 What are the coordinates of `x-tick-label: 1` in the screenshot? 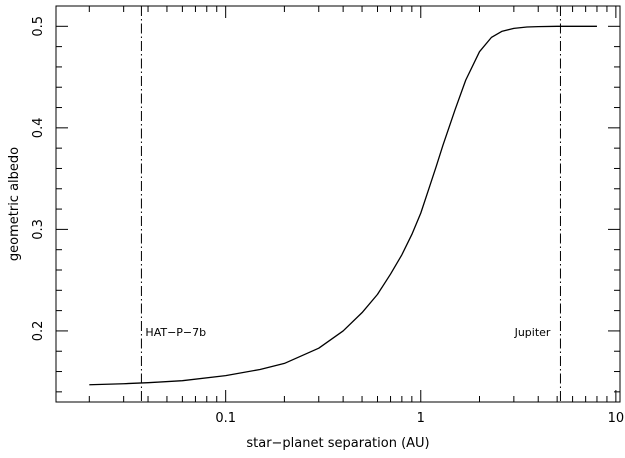 It's located at (421, 418).